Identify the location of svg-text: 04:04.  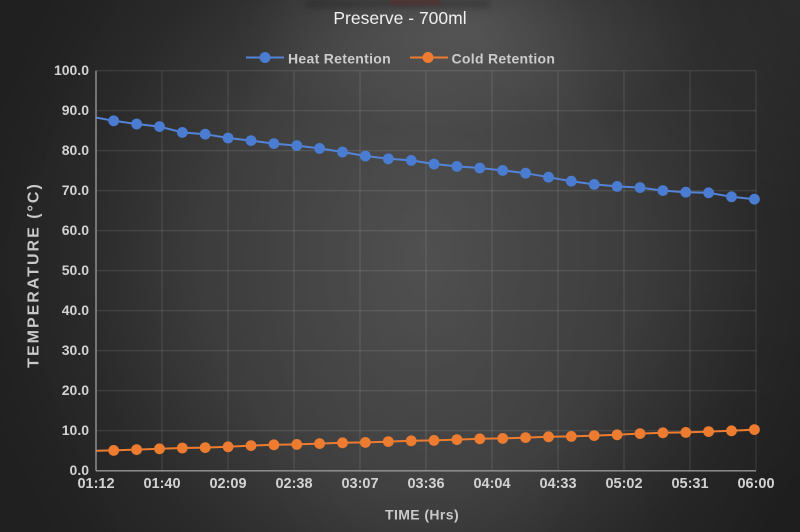
(491, 484).